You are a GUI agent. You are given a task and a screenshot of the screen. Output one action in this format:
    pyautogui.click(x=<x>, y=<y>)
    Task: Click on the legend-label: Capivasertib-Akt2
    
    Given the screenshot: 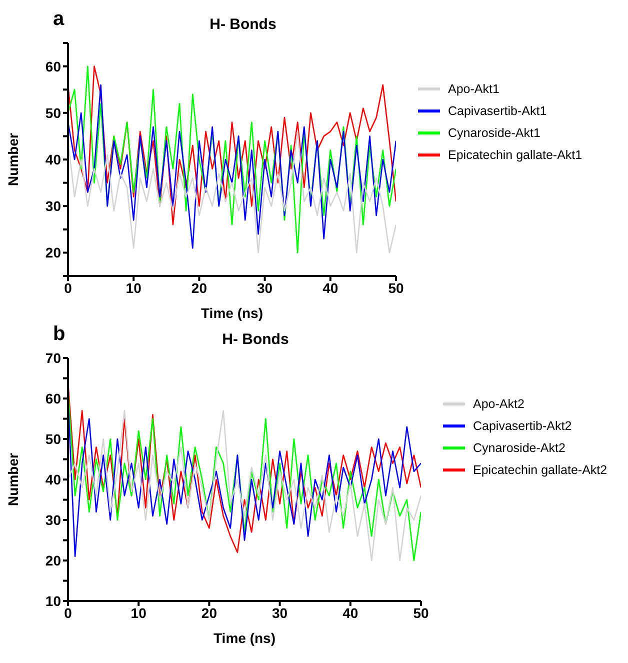 What is the action you would take?
    pyautogui.click(x=522, y=426)
    